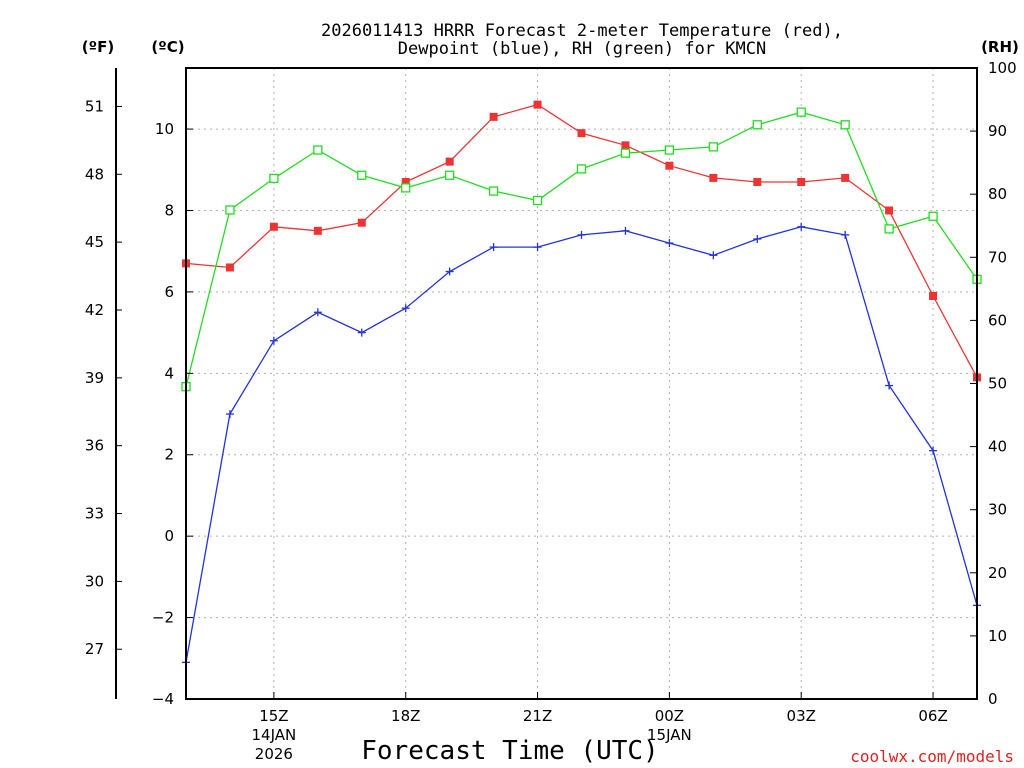 This screenshot has height=768, width=1024. What do you see at coordinates (163, 699) in the screenshot?
I see `celsius-tick-label: −4` at bounding box center [163, 699].